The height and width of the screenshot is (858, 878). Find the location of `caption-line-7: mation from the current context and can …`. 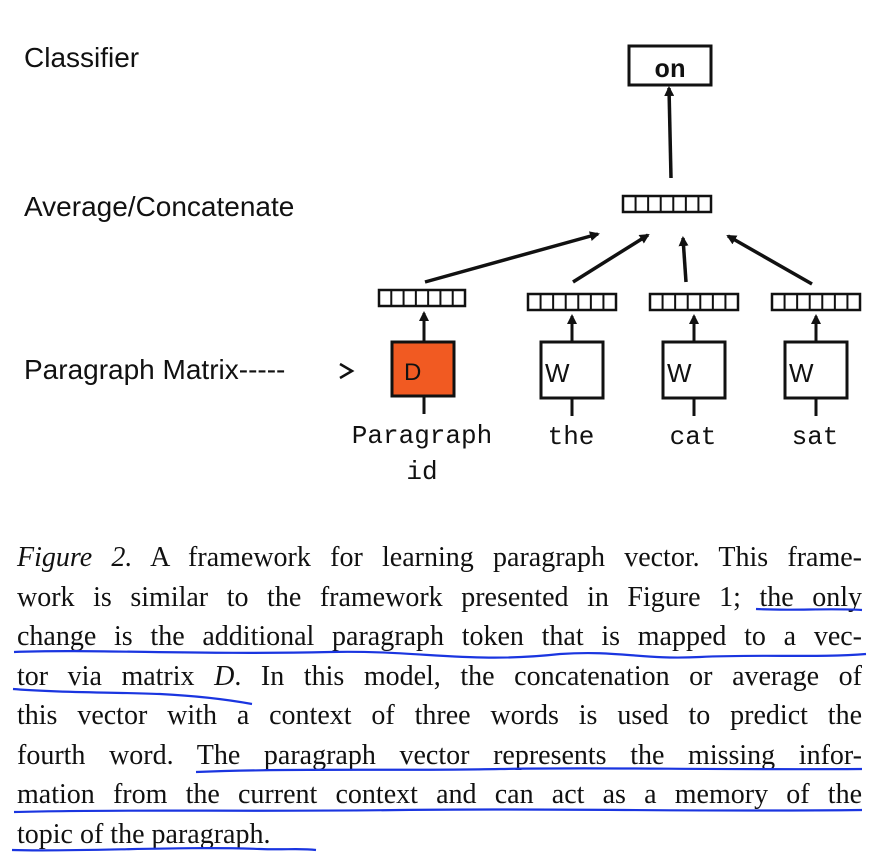

caption-line-7: mation from the current context and can … is located at coordinates (439, 794).